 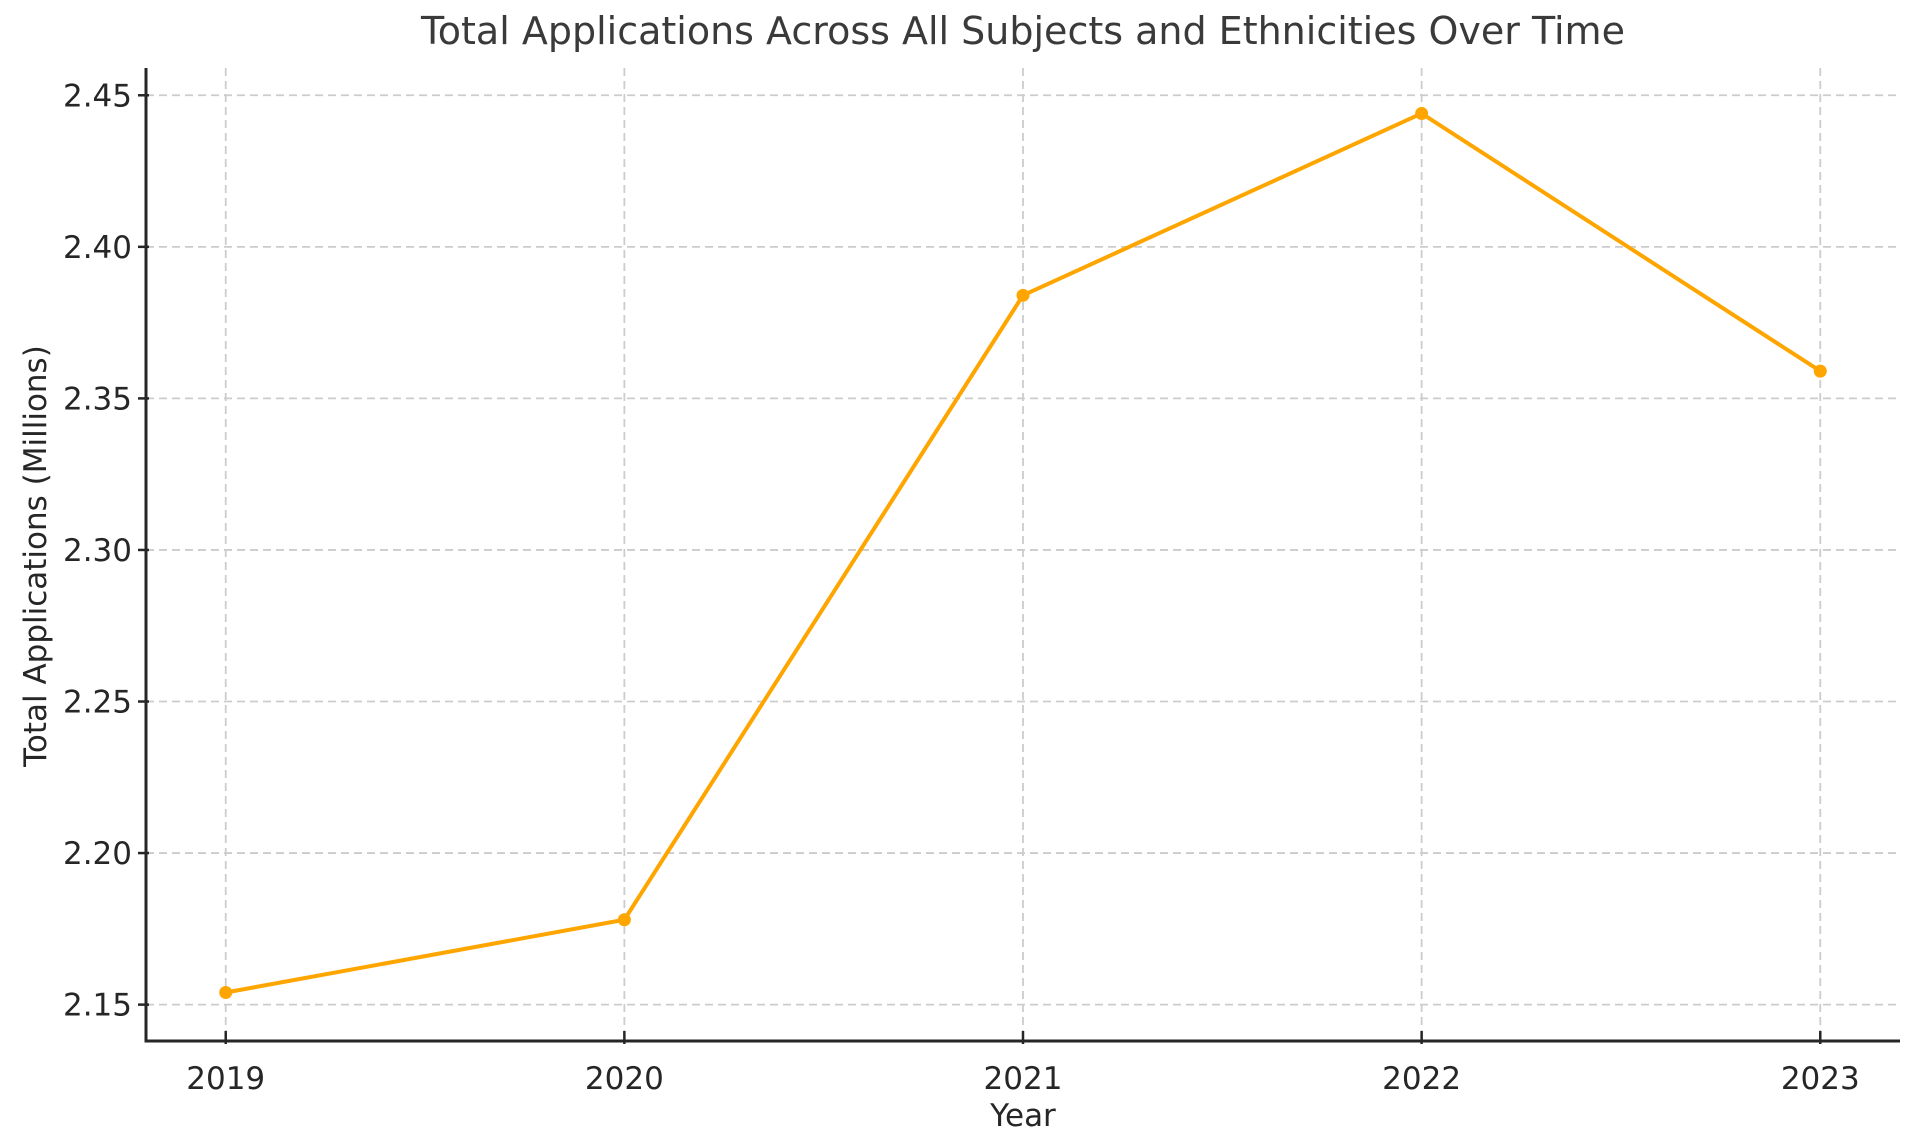 What do you see at coordinates (97, 854) in the screenshot?
I see `y-tick-label: 2.20` at bounding box center [97, 854].